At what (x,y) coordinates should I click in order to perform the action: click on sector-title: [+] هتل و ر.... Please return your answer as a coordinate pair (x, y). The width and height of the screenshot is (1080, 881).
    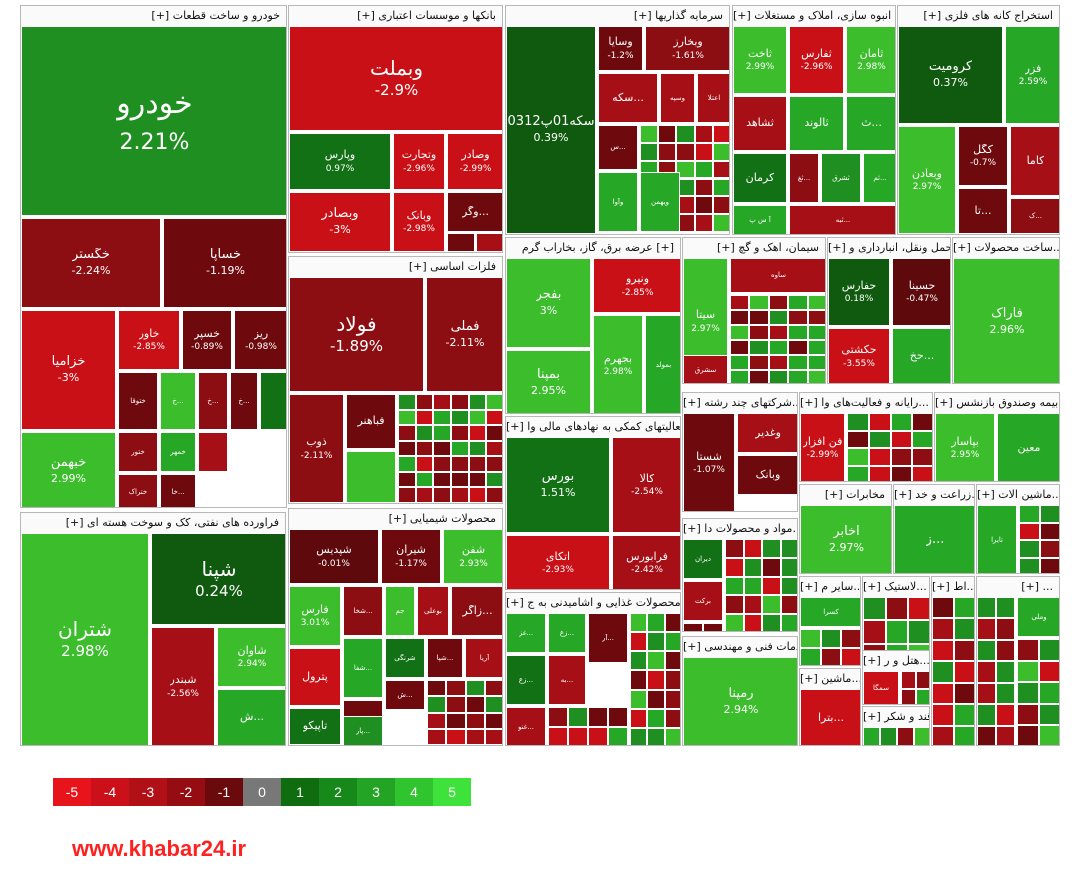
    Looking at the image, I should click on (896, 661).